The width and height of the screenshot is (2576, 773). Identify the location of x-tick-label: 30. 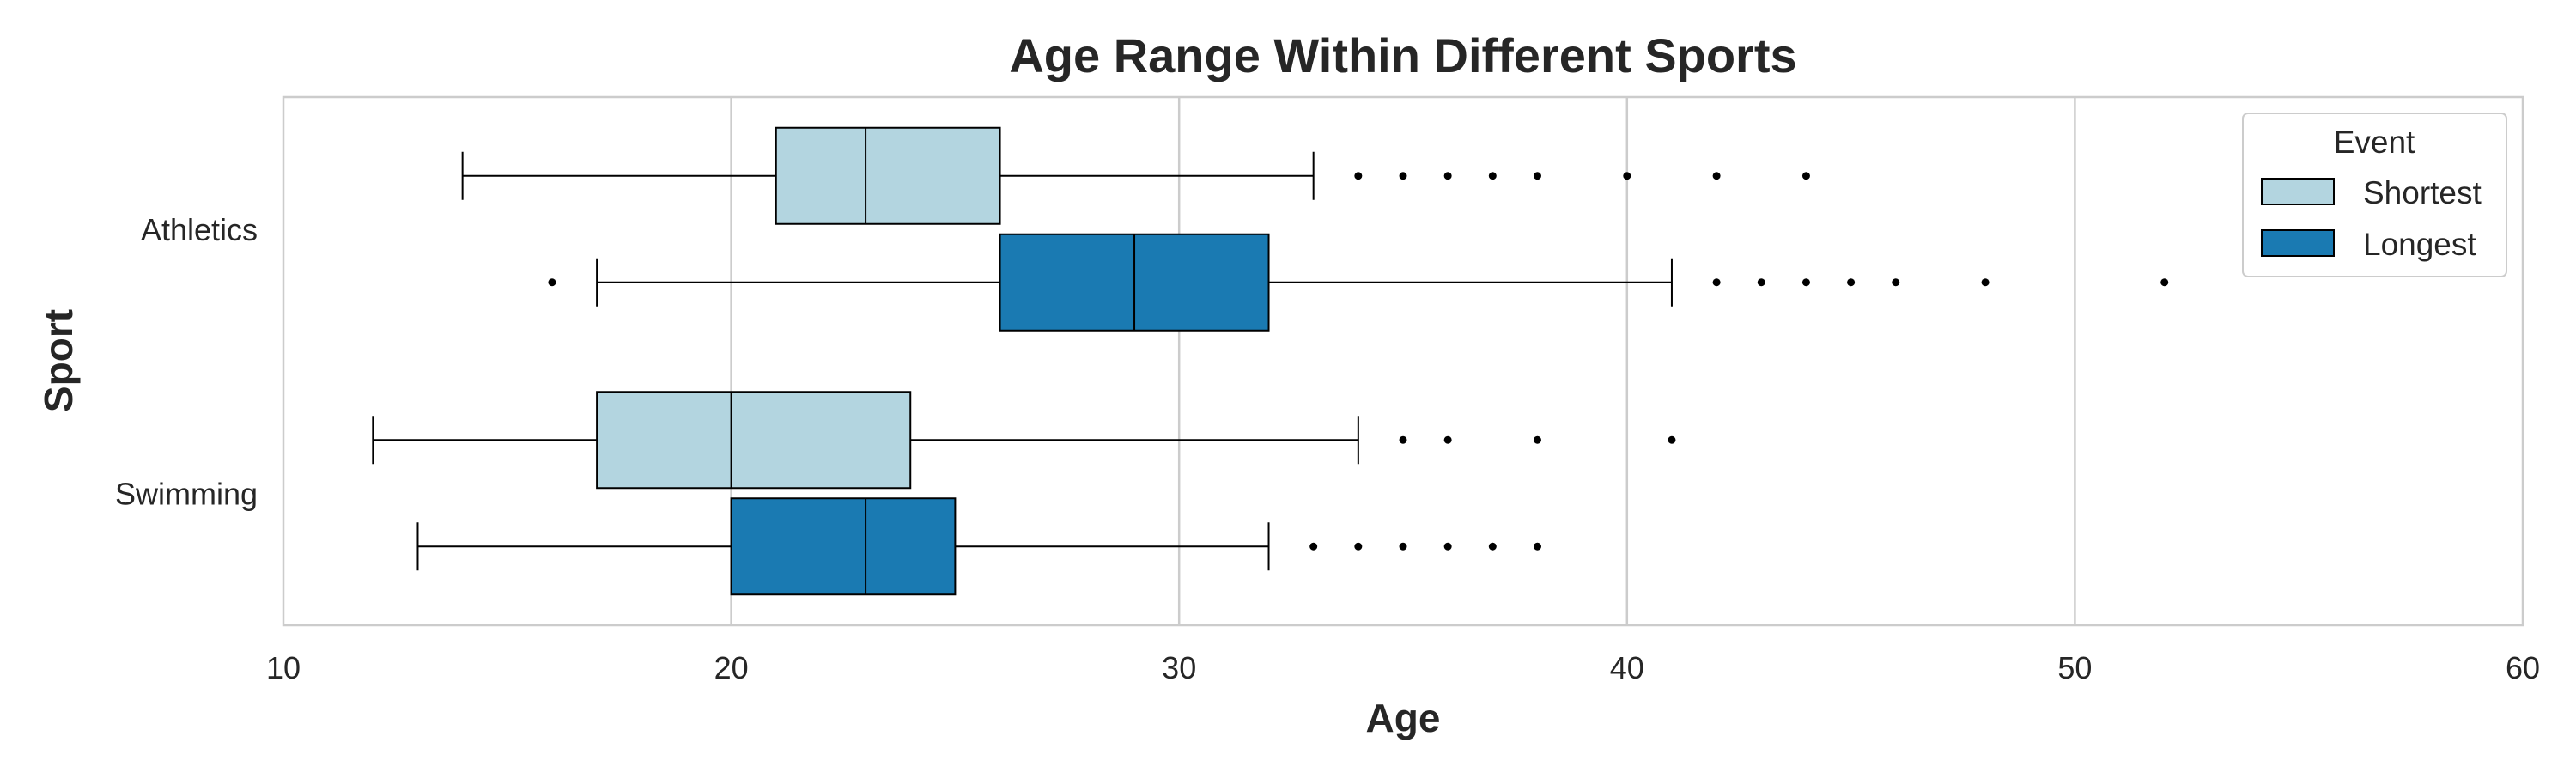
(1179, 667).